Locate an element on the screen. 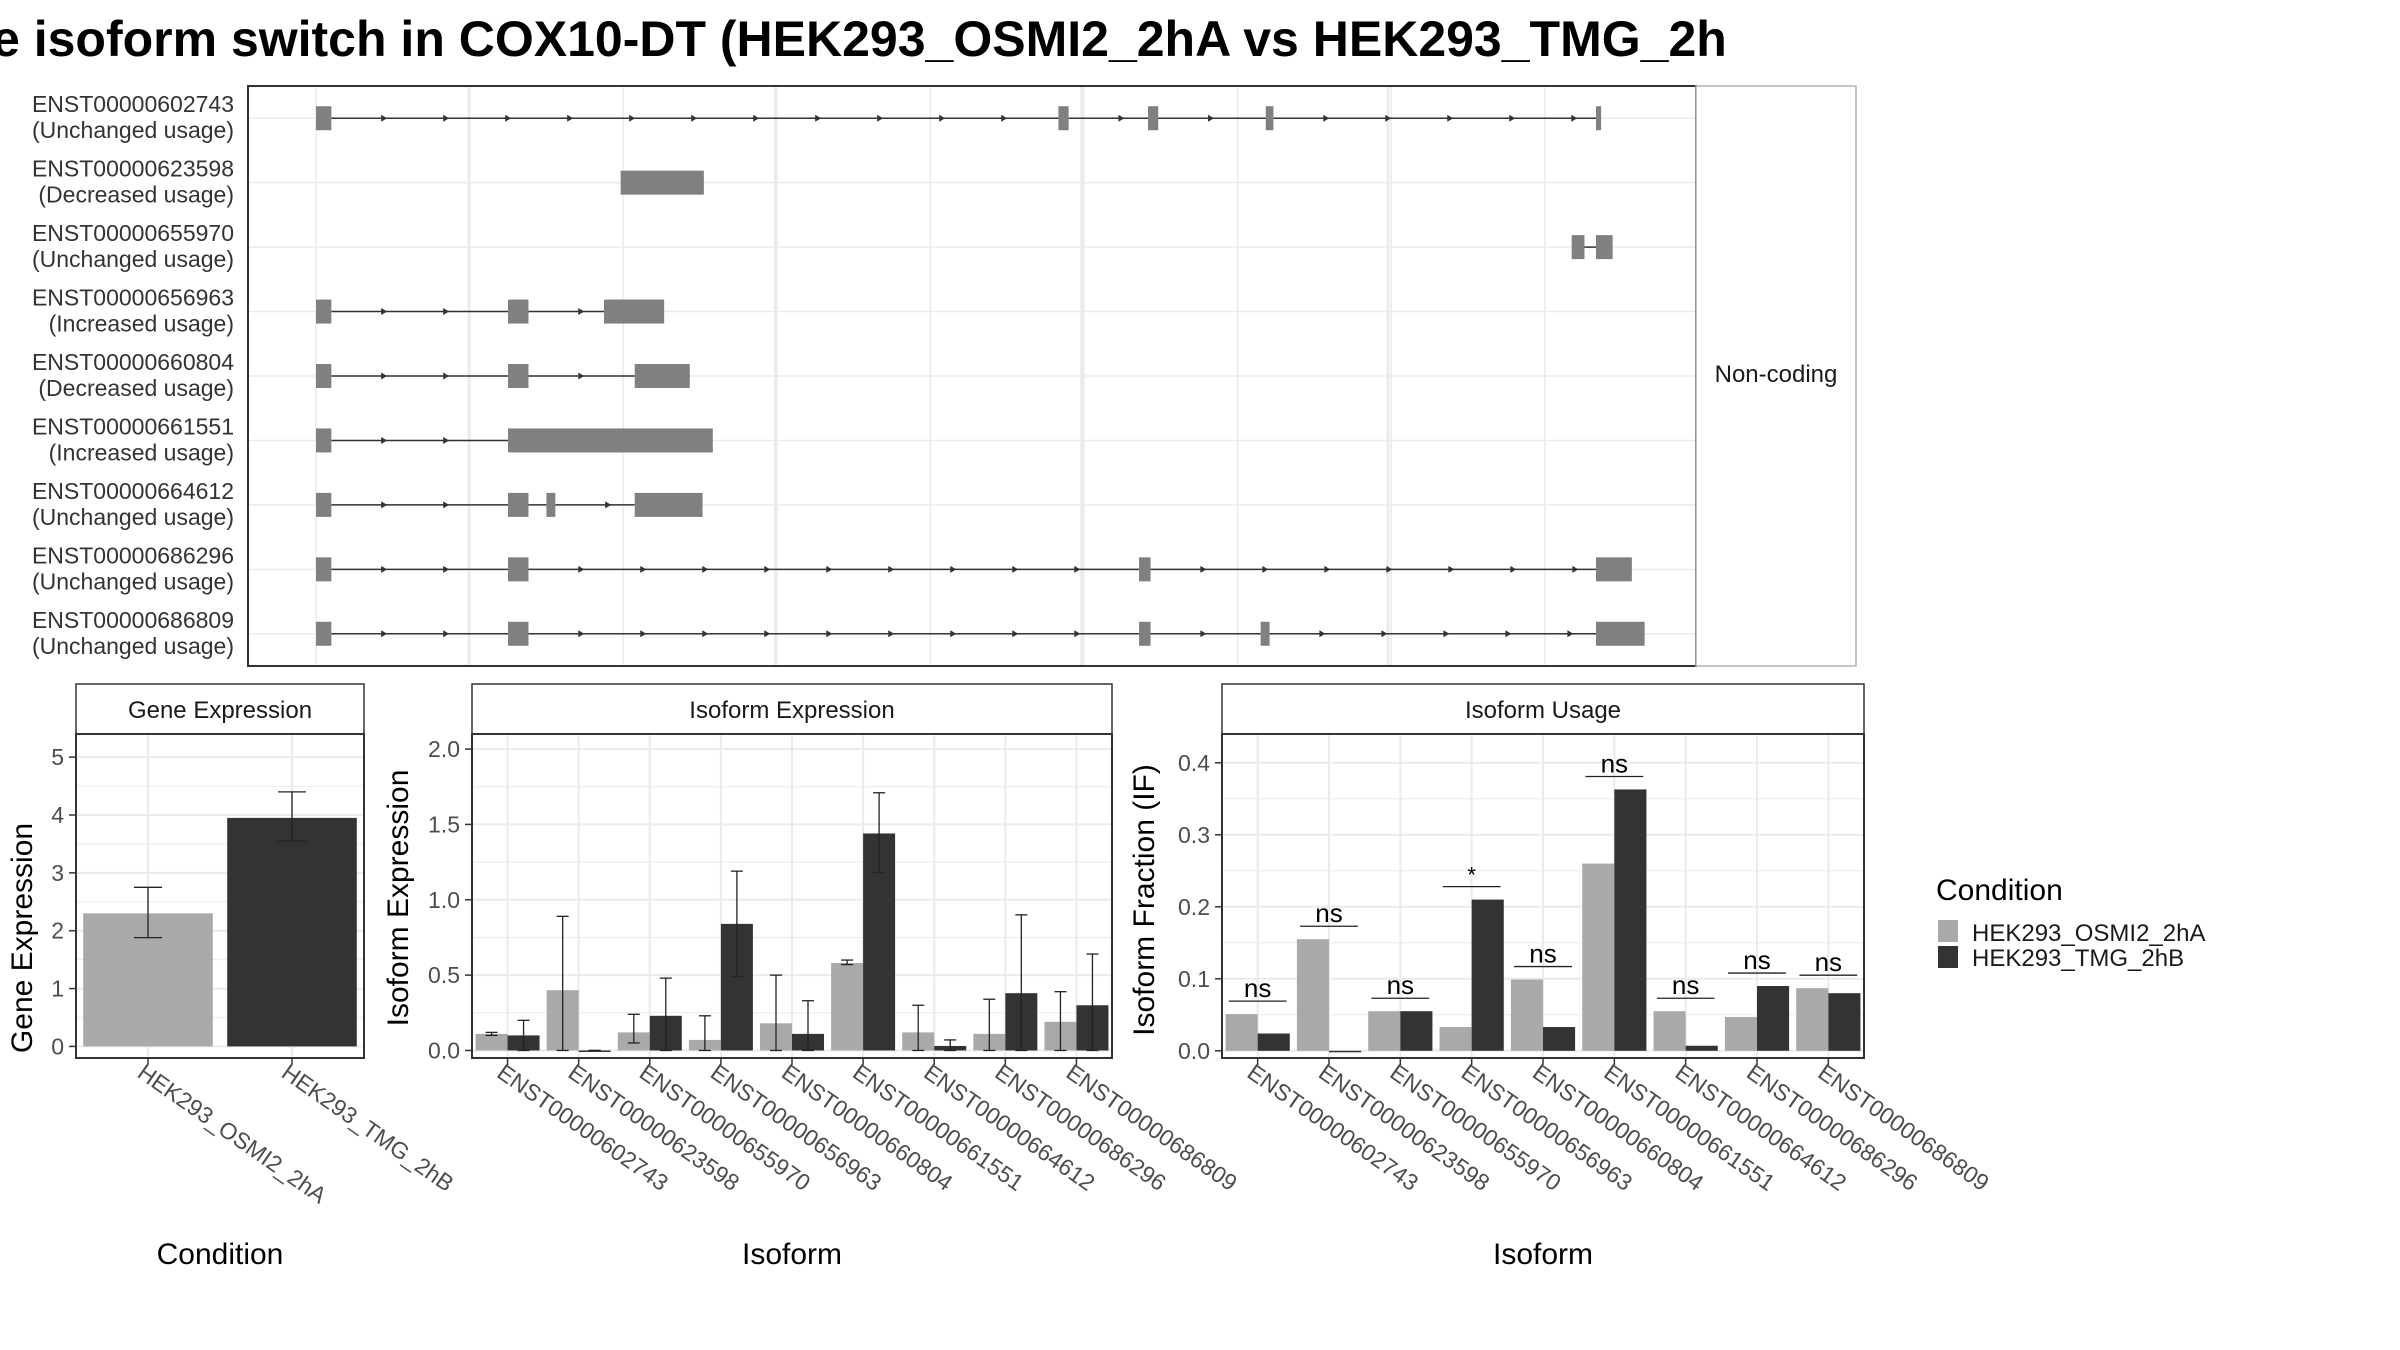 The image size is (2400, 1350). gene-expression-xlabel: Condition is located at coordinates (220, 1254).